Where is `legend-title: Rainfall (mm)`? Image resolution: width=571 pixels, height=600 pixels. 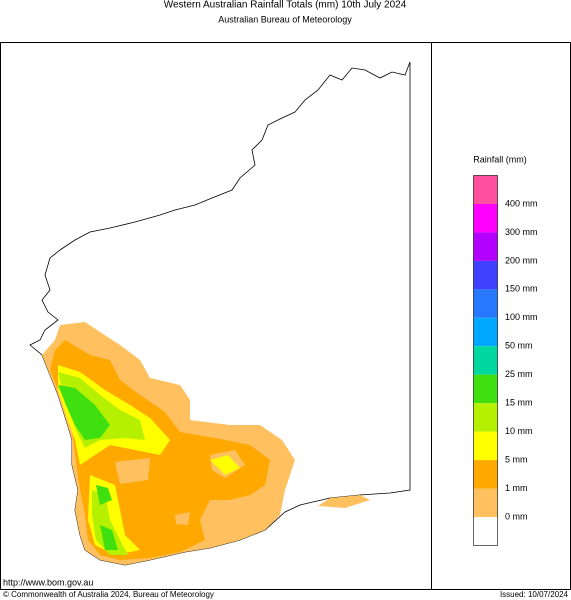 legend-title: Rainfall (mm) is located at coordinates (500, 159).